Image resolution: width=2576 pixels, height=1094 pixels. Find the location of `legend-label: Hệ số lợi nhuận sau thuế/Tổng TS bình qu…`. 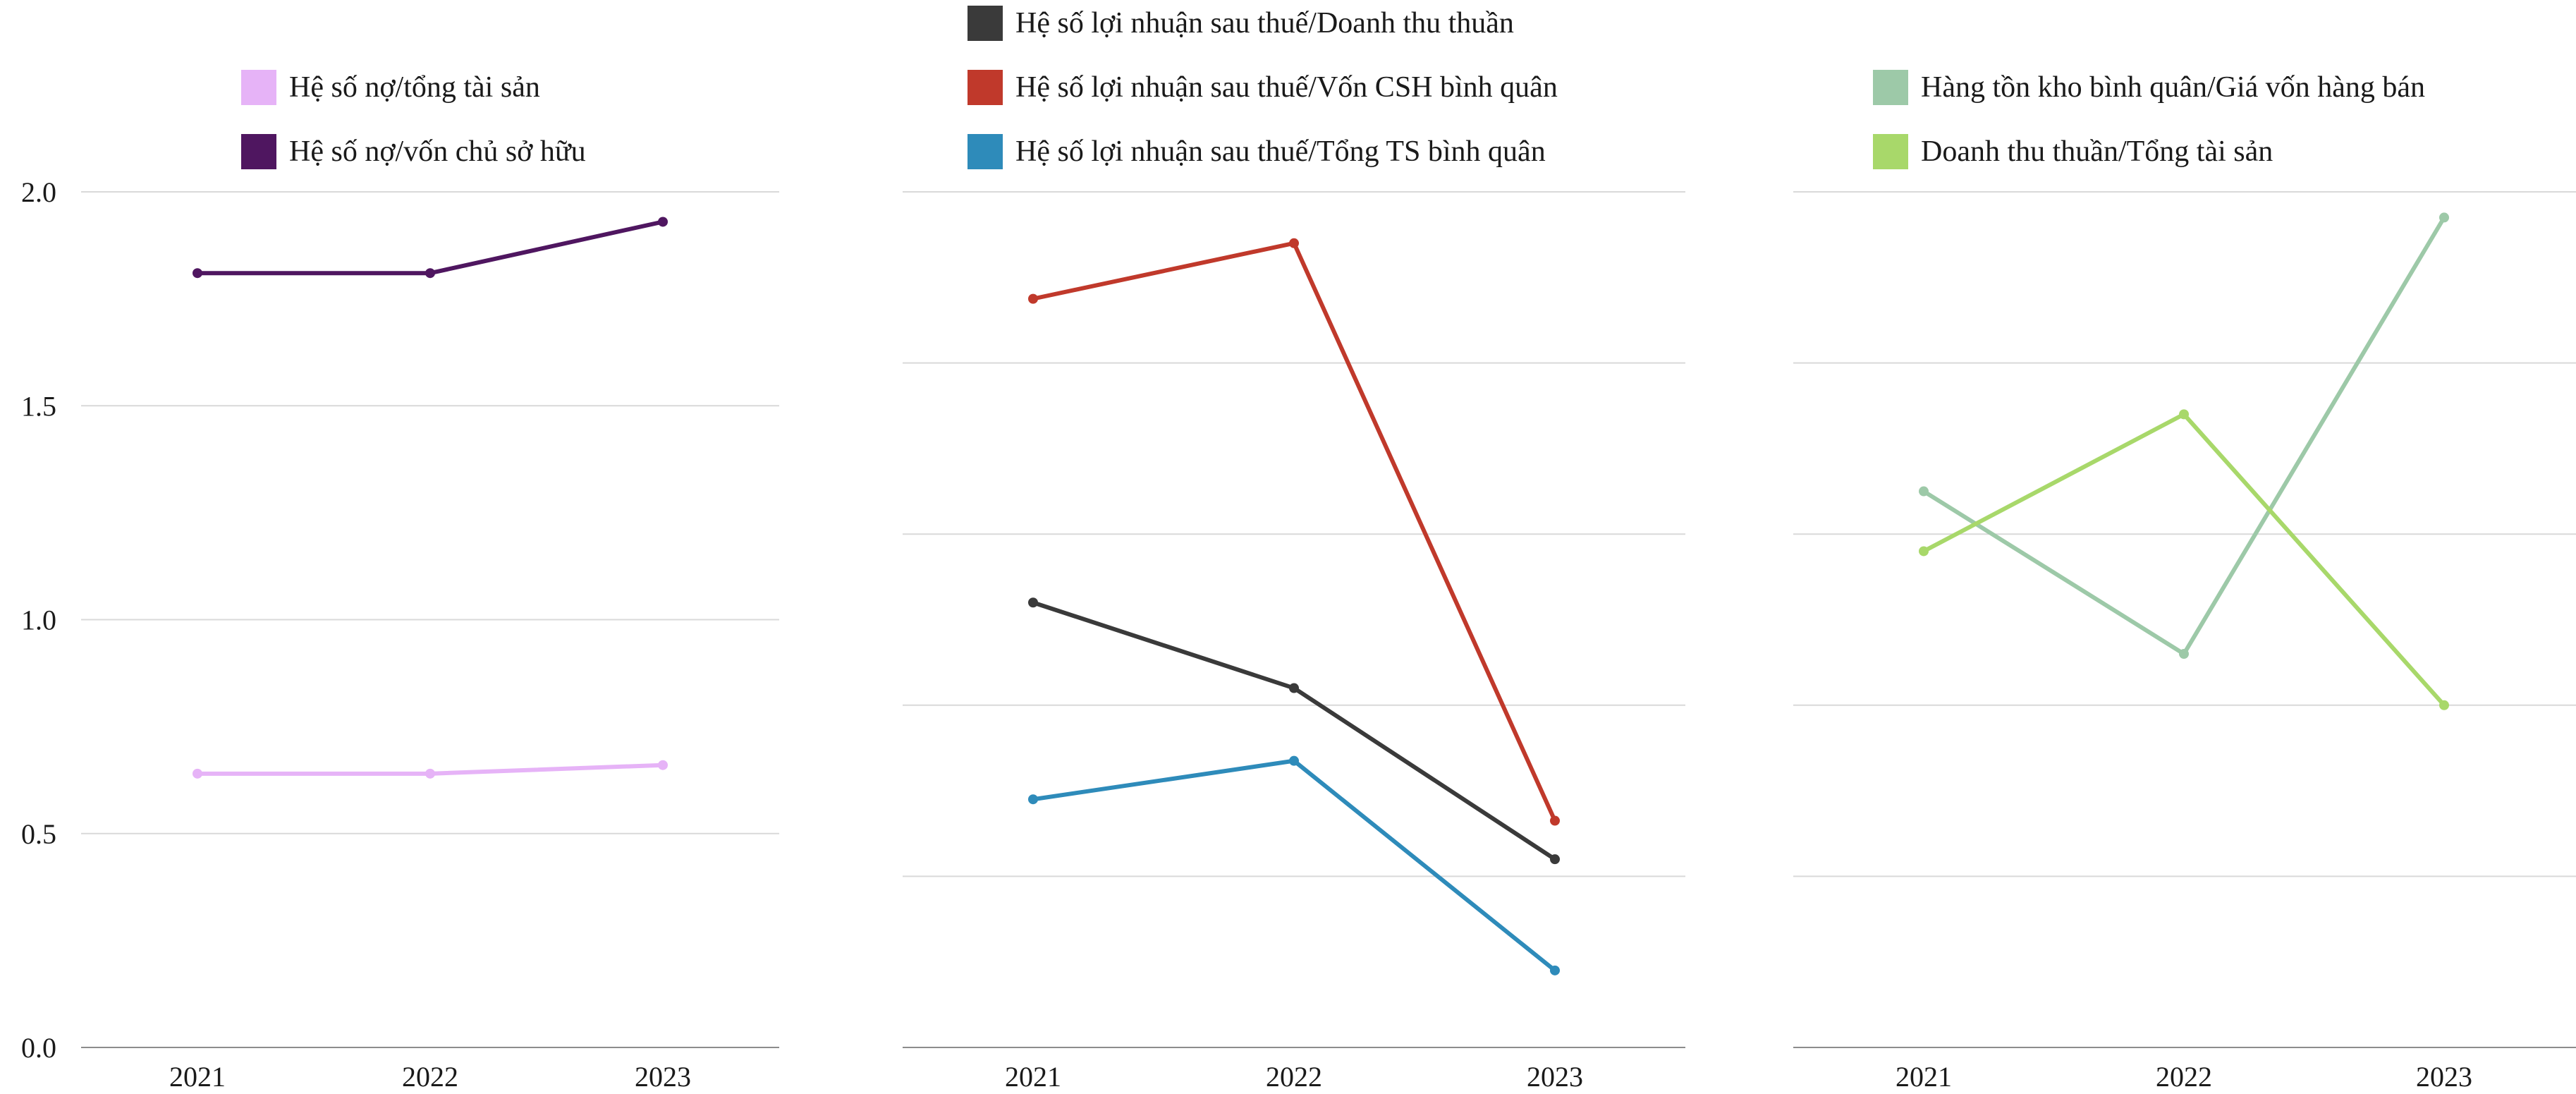

legend-label: Hệ số lợi nhuận sau thuế/Tổng TS bình qu… is located at coordinates (1281, 151).